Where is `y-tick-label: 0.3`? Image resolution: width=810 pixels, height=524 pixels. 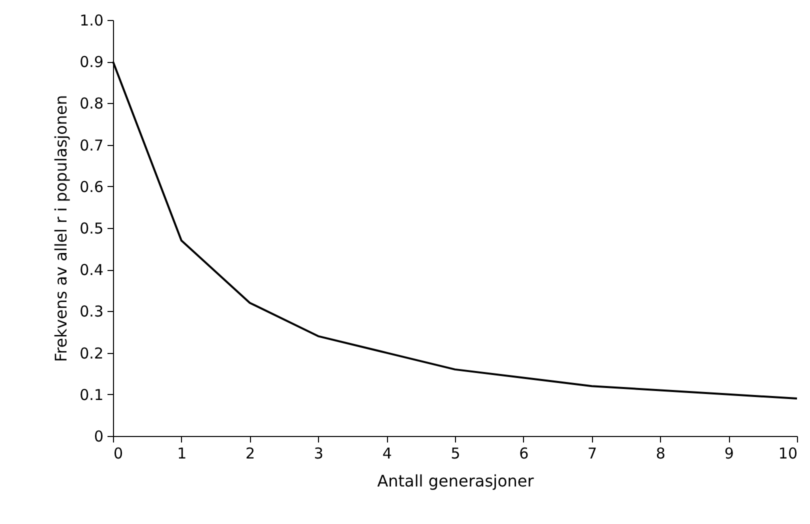 y-tick-label: 0.3 is located at coordinates (92, 311).